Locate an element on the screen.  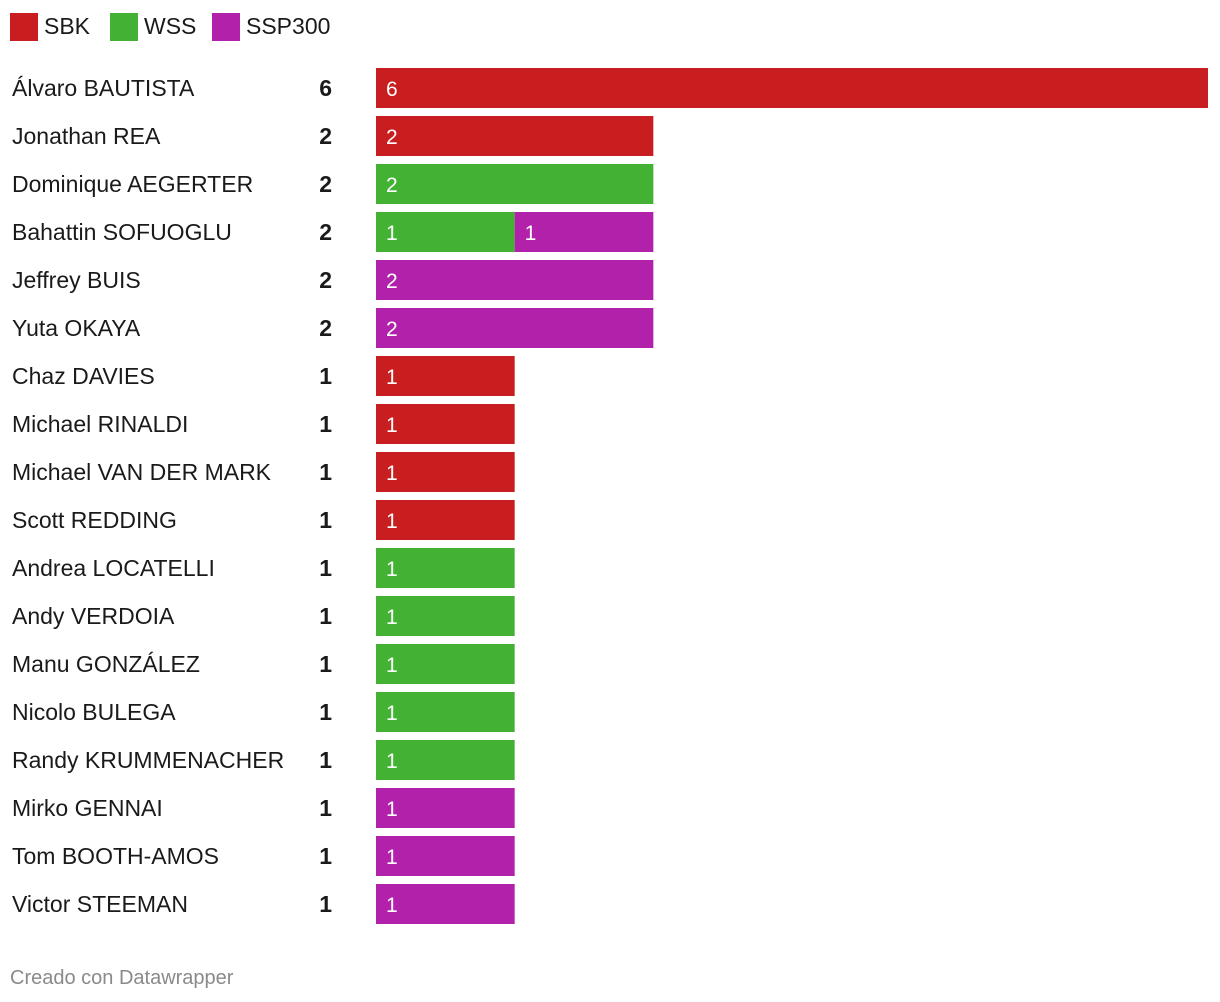
chart-row: Bahattin SOFUOGLU 2 1 1 is located at coordinates (333, 232).